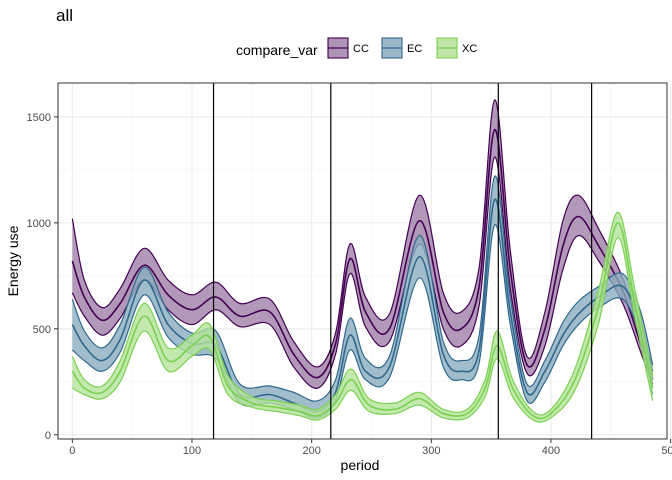 The width and height of the screenshot is (672, 480). What do you see at coordinates (39, 224) in the screenshot?
I see `y-tick-label: 1000` at bounding box center [39, 224].